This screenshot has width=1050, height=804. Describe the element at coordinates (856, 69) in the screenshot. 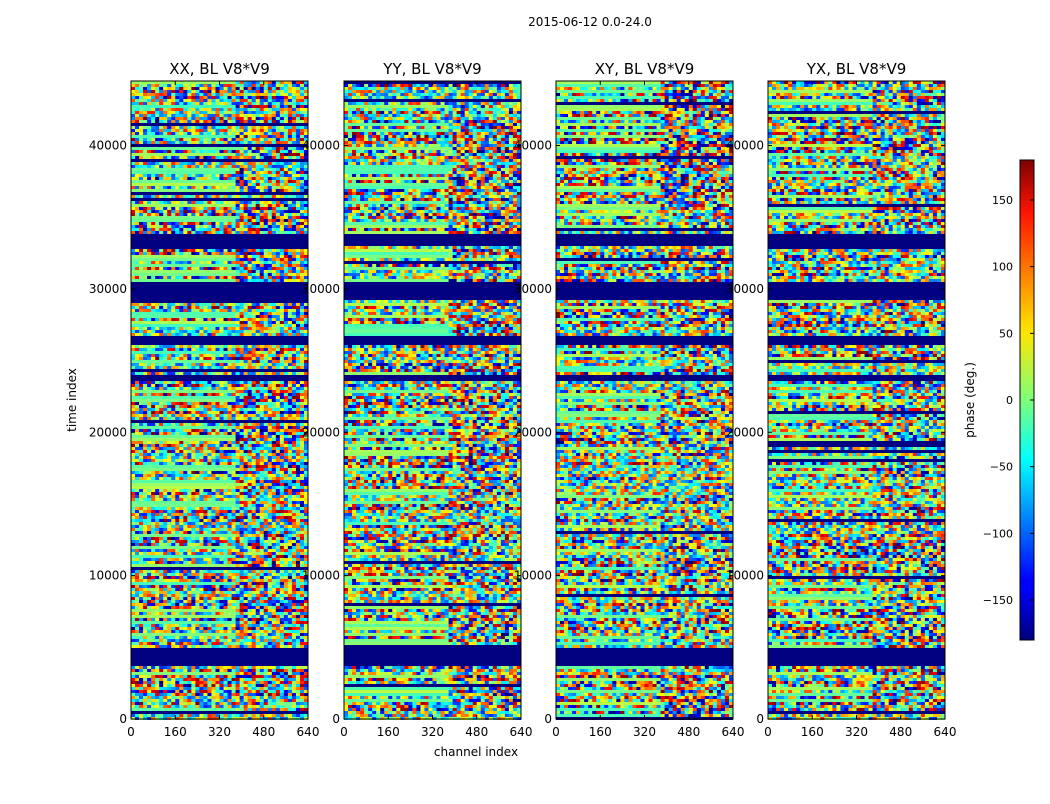

I see `panel-title: YX, BL V8*V9` at that location.